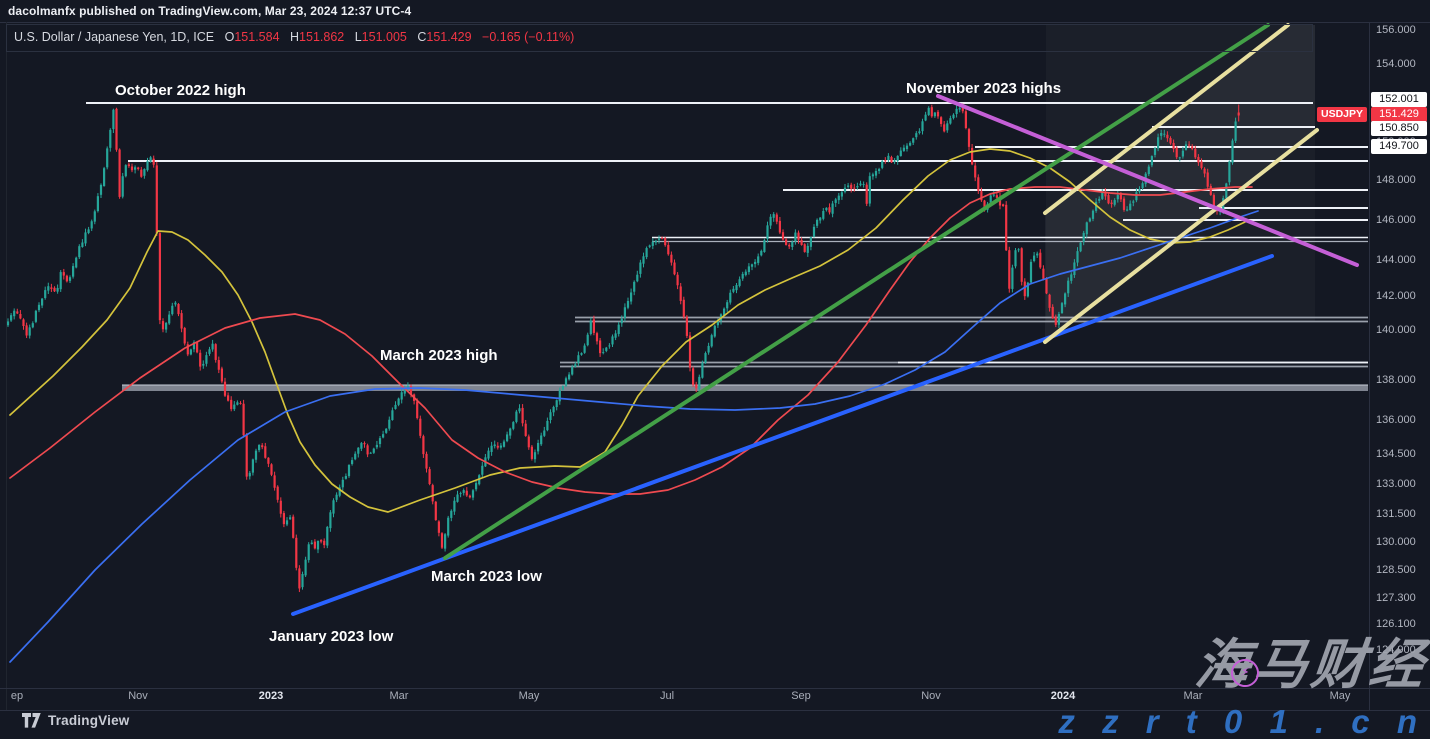  I want to click on price-tick-131.500: 131.500, so click(1396, 514).